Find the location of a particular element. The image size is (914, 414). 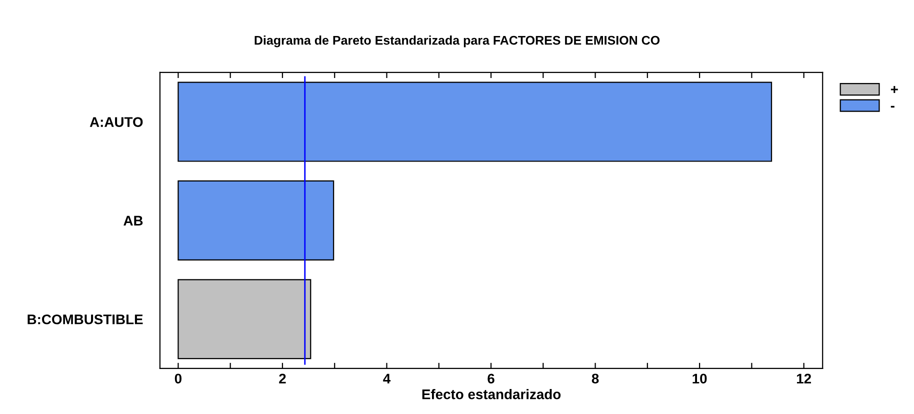

x-tick-label: 0 is located at coordinates (178, 379).